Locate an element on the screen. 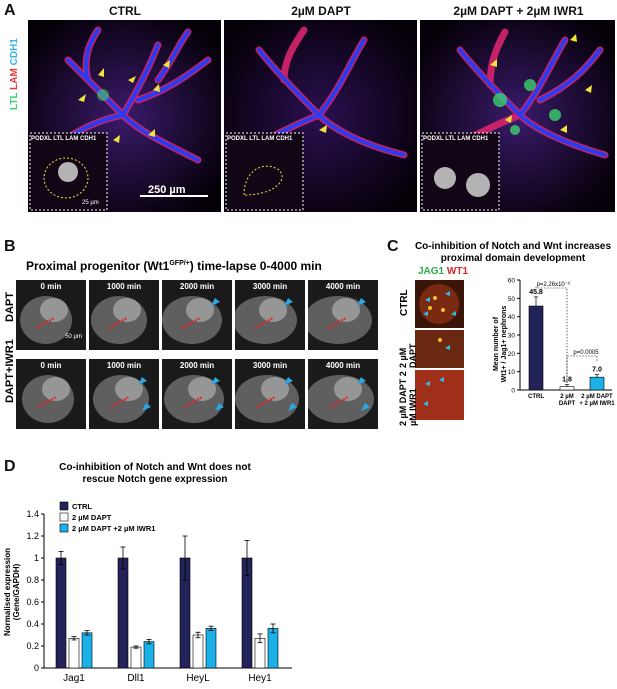 The width and height of the screenshot is (617, 689). panel-c-image-dapt is located at coordinates (439, 349).